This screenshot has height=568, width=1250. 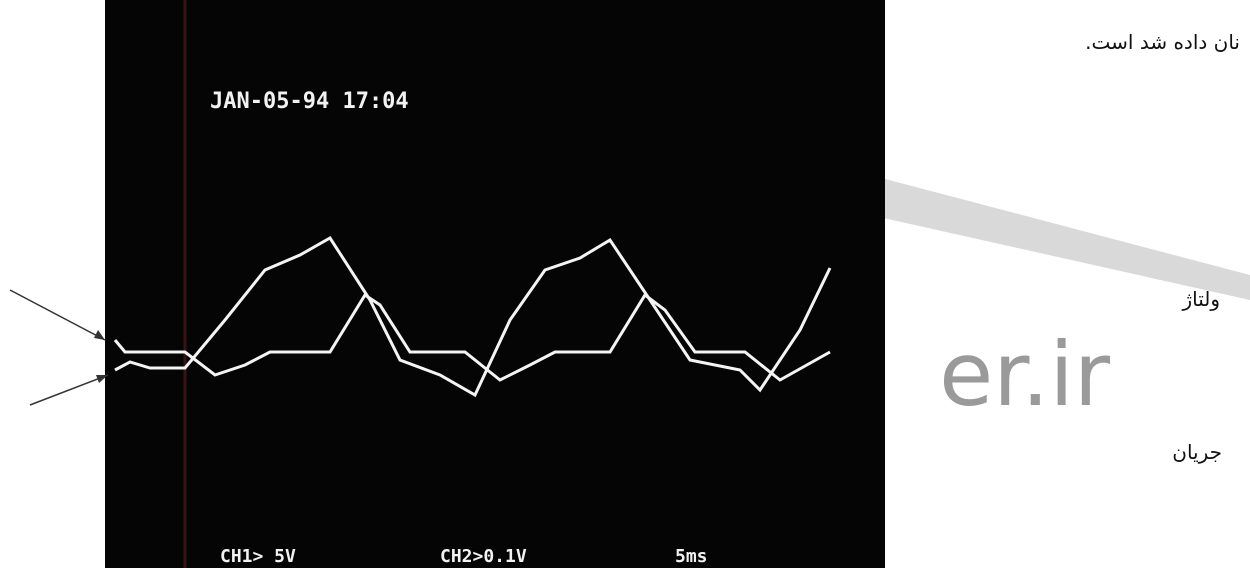 What do you see at coordinates (1060, 237) in the screenshot?
I see `watermark-band` at bounding box center [1060, 237].